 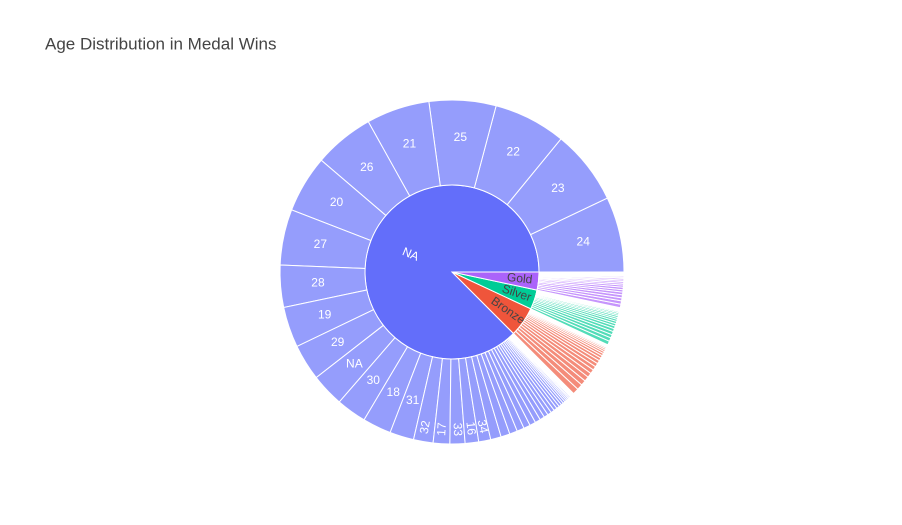 What do you see at coordinates (413, 400) in the screenshot?
I see `outer-label: 31` at bounding box center [413, 400].